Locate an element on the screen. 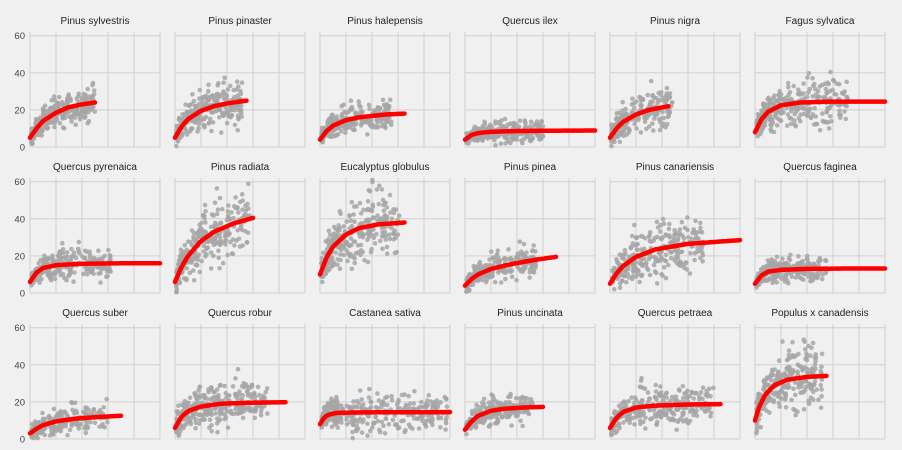 This screenshot has width=902, height=450. panel: Quercus ilex is located at coordinates (530, 82).